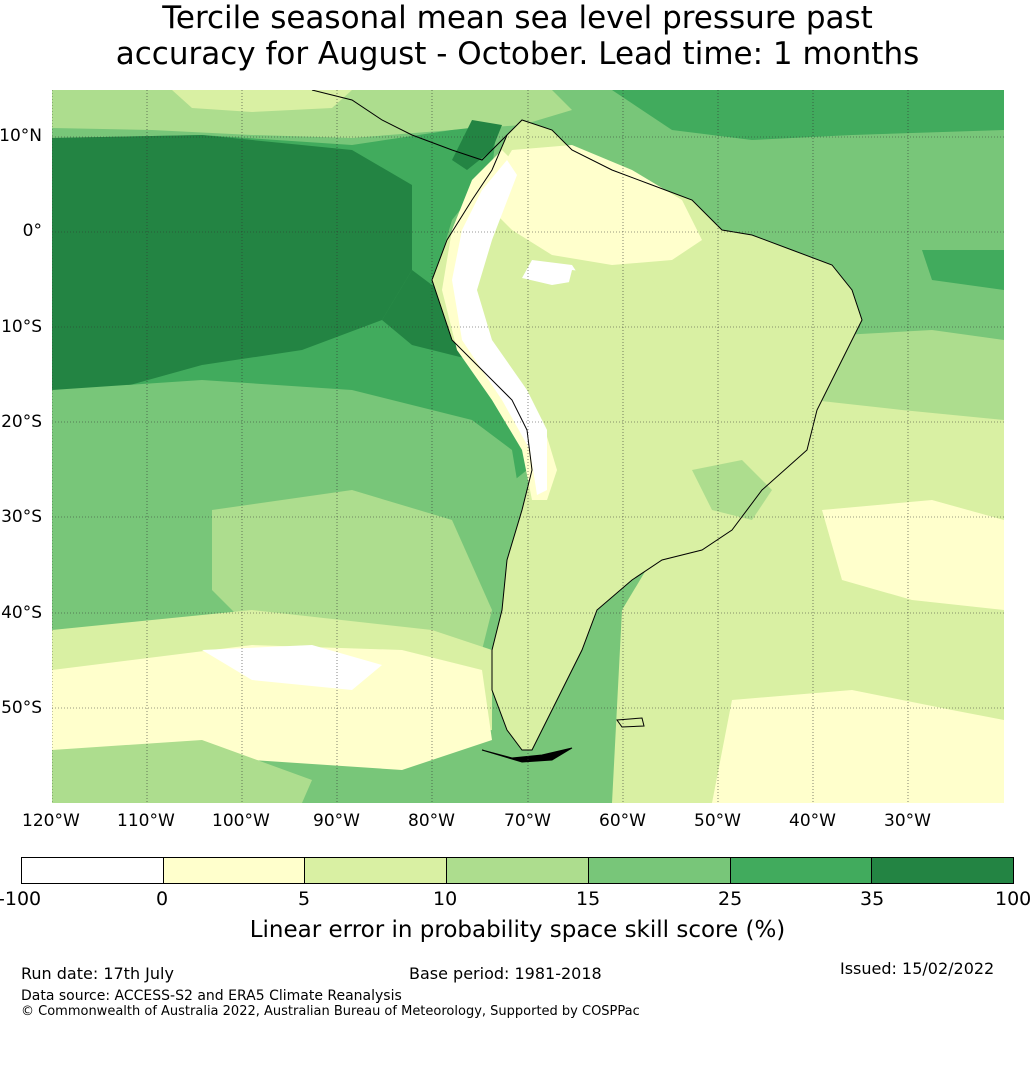 This screenshot has width=1035, height=1065. What do you see at coordinates (21, 327) in the screenshot?
I see `lat-label-10s: 10°S` at bounding box center [21, 327].